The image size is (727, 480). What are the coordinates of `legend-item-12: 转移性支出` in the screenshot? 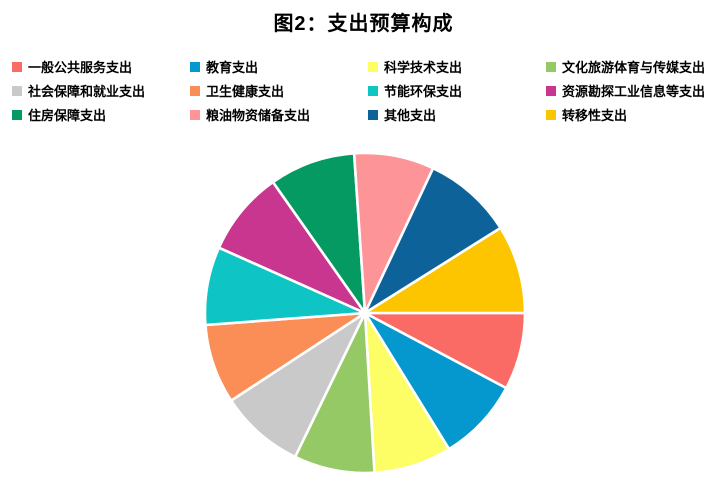 It's located at (625, 115).